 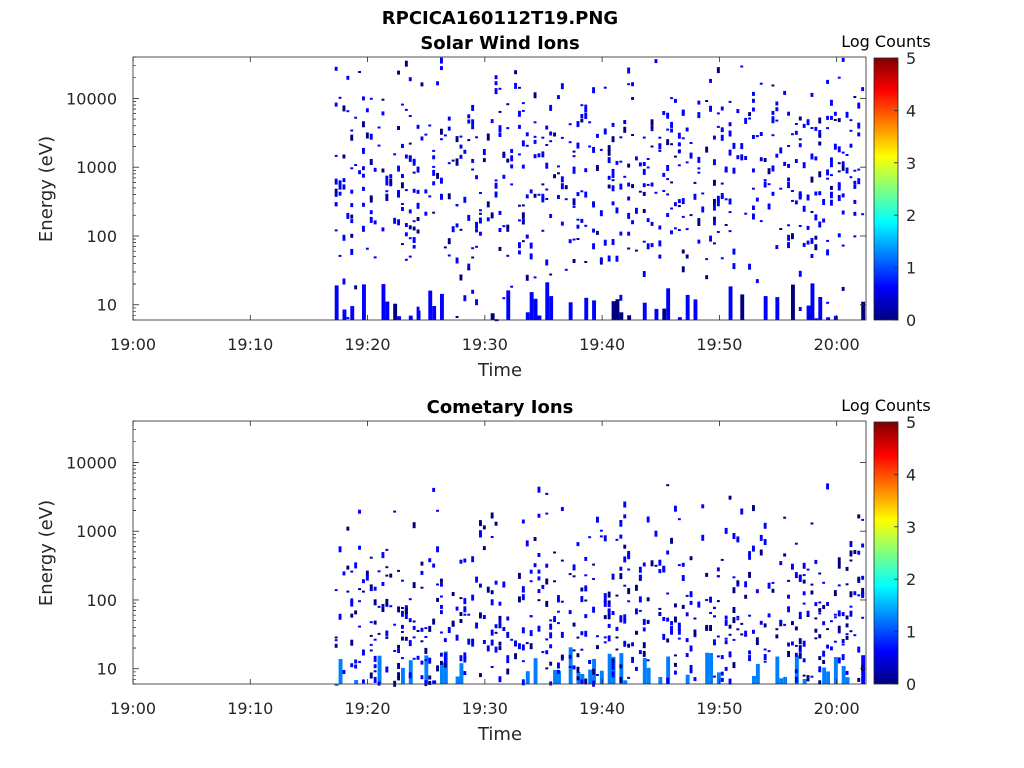 What do you see at coordinates (500, 407) in the screenshot?
I see `cometary-title: Cometary Ions` at bounding box center [500, 407].